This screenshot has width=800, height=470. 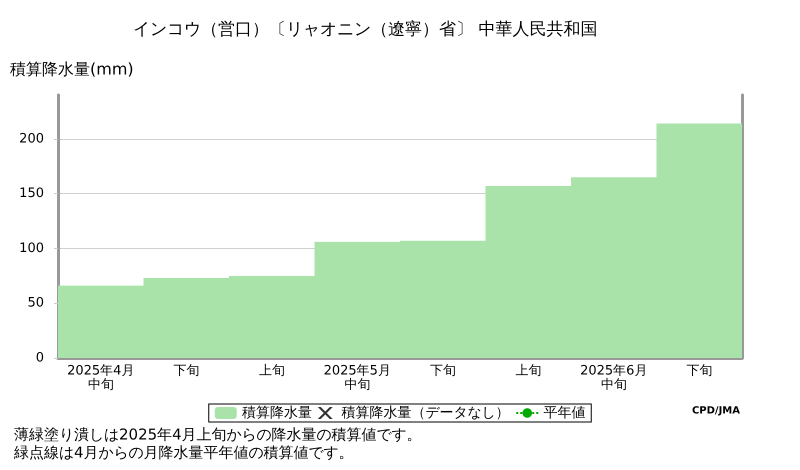 What do you see at coordinates (564, 413) in the screenshot?
I see `legend-label: 平年値` at bounding box center [564, 413].